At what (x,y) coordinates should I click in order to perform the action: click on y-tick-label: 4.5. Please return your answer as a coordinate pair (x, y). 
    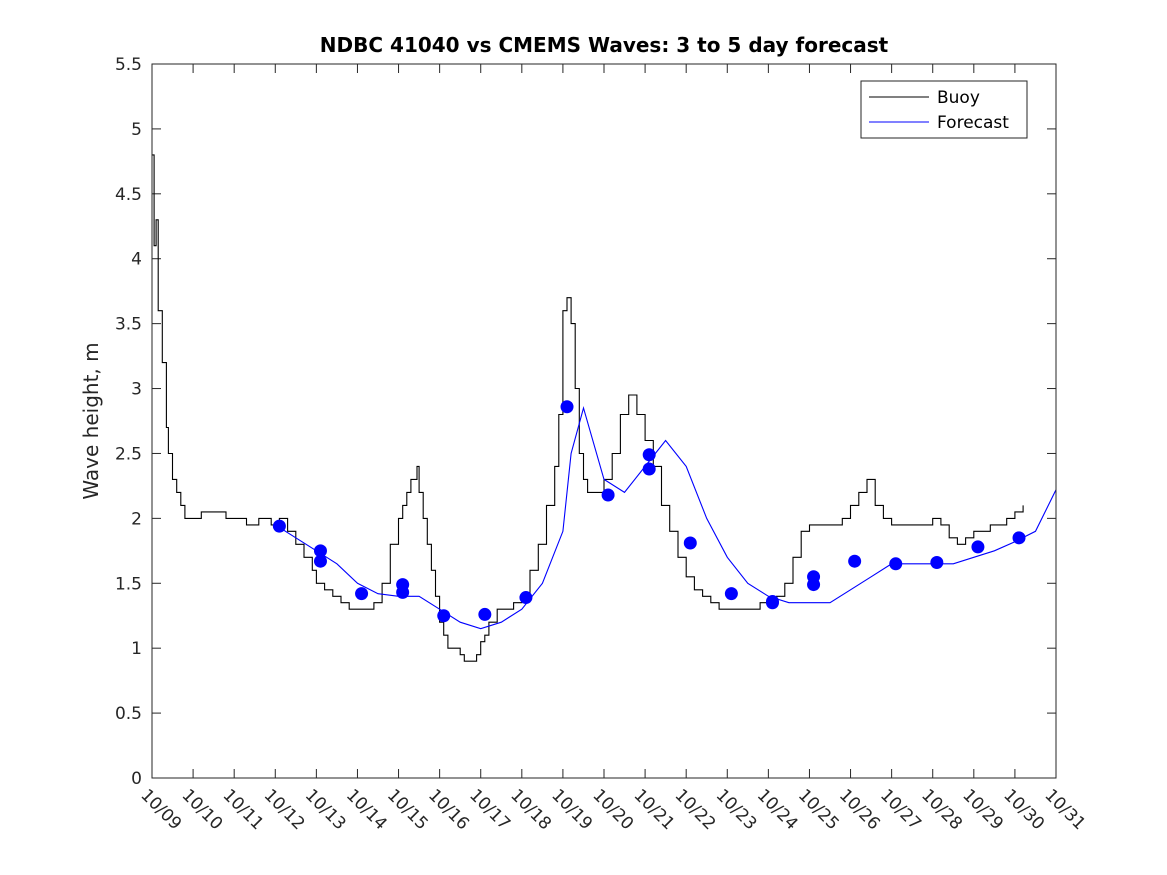
    Looking at the image, I should click on (128, 195).